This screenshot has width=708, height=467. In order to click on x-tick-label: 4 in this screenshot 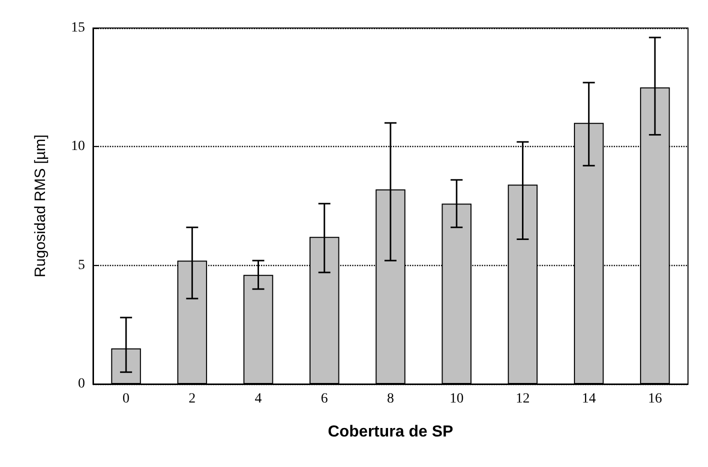, I will do `click(258, 399)`.